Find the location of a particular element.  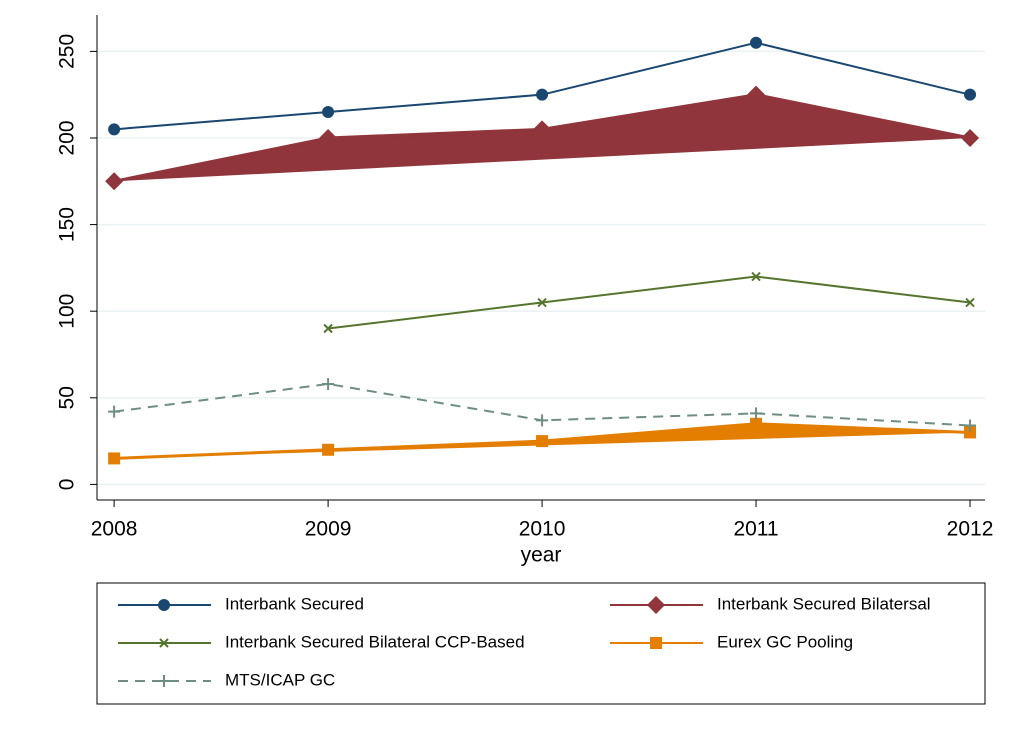

series-line is located at coordinates (649, 302).